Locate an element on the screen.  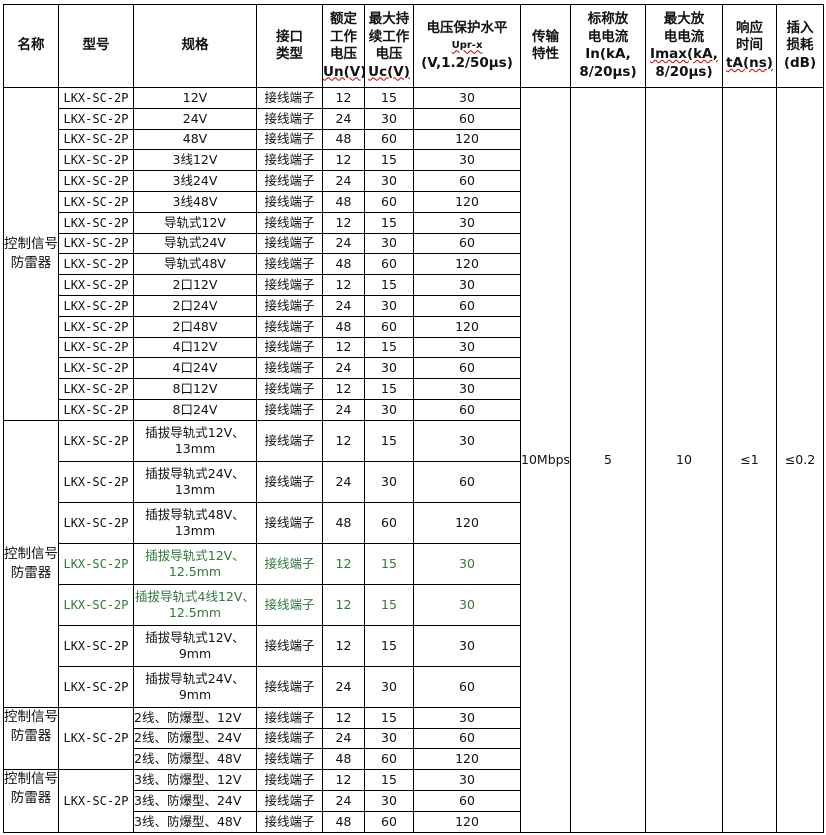
header-ta-text: 响应时间 is located at coordinates (749, 36).